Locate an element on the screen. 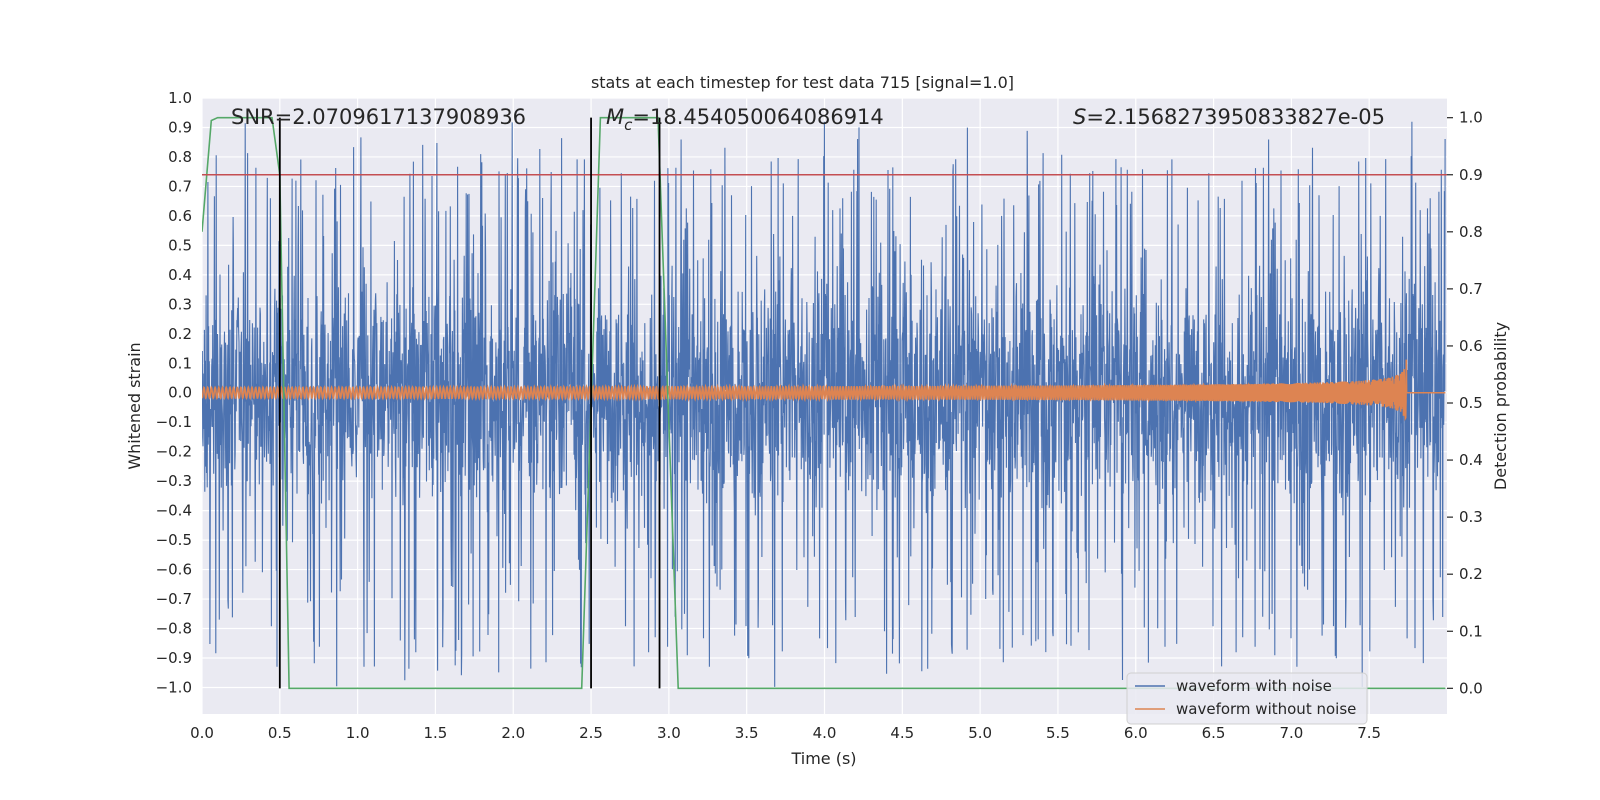 The width and height of the screenshot is (1600, 800). clean-waveform-line is located at coordinates (824, 390).